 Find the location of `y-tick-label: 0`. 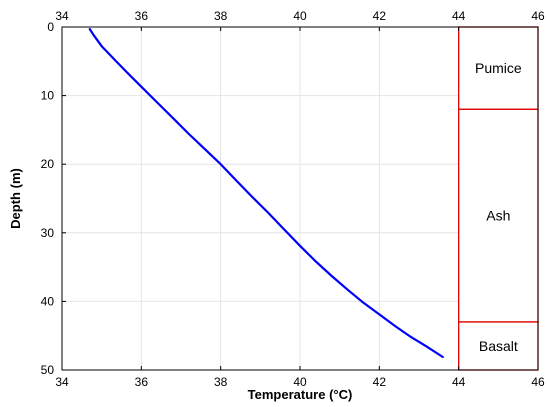

y-tick-label: 0 is located at coordinates (50, 27).